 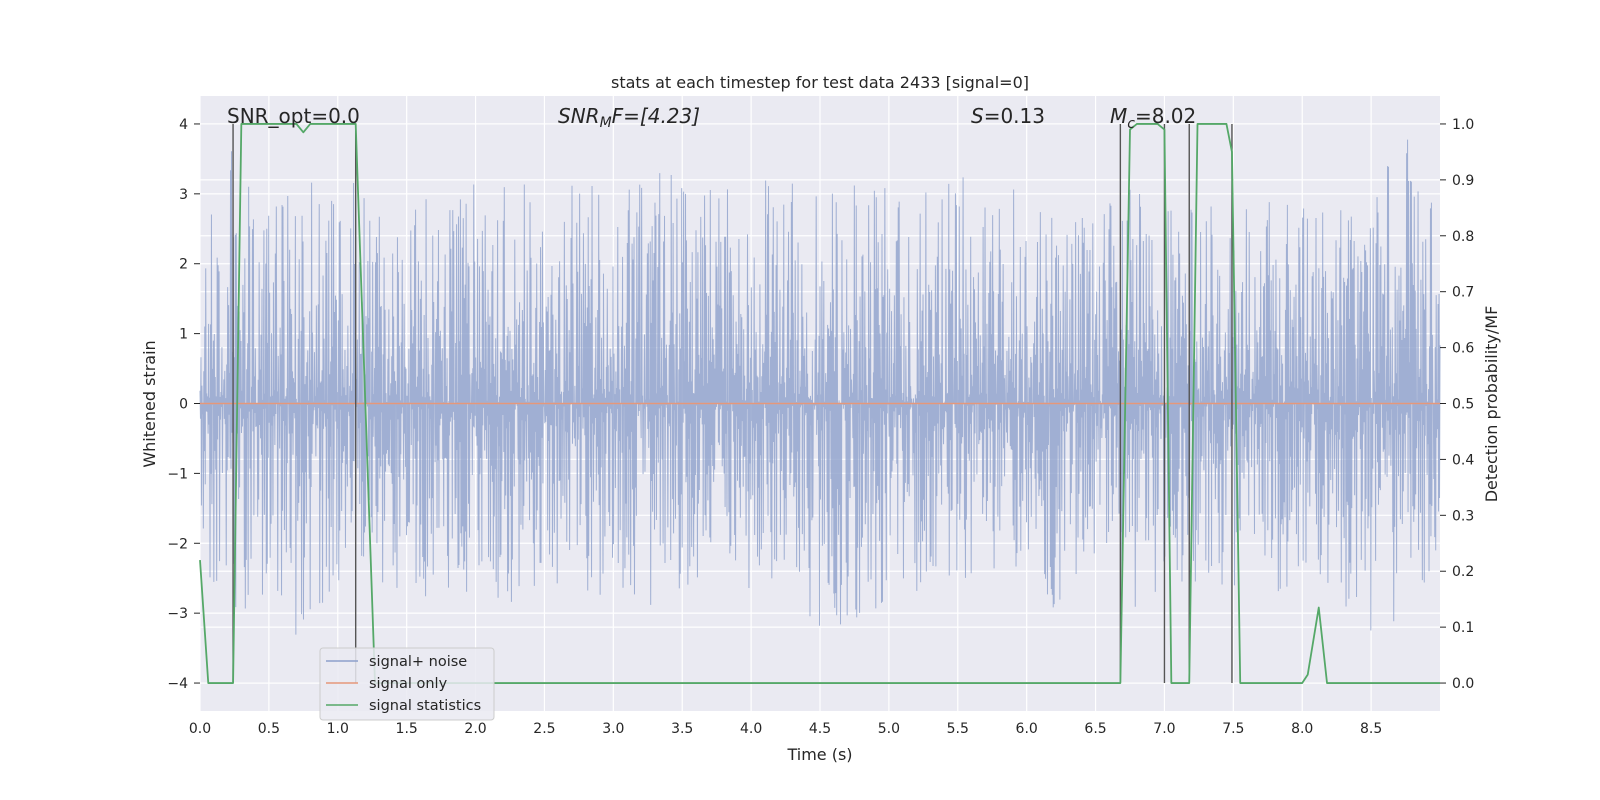 I want to click on x-tick-label: 8.0, so click(x=1302, y=729).